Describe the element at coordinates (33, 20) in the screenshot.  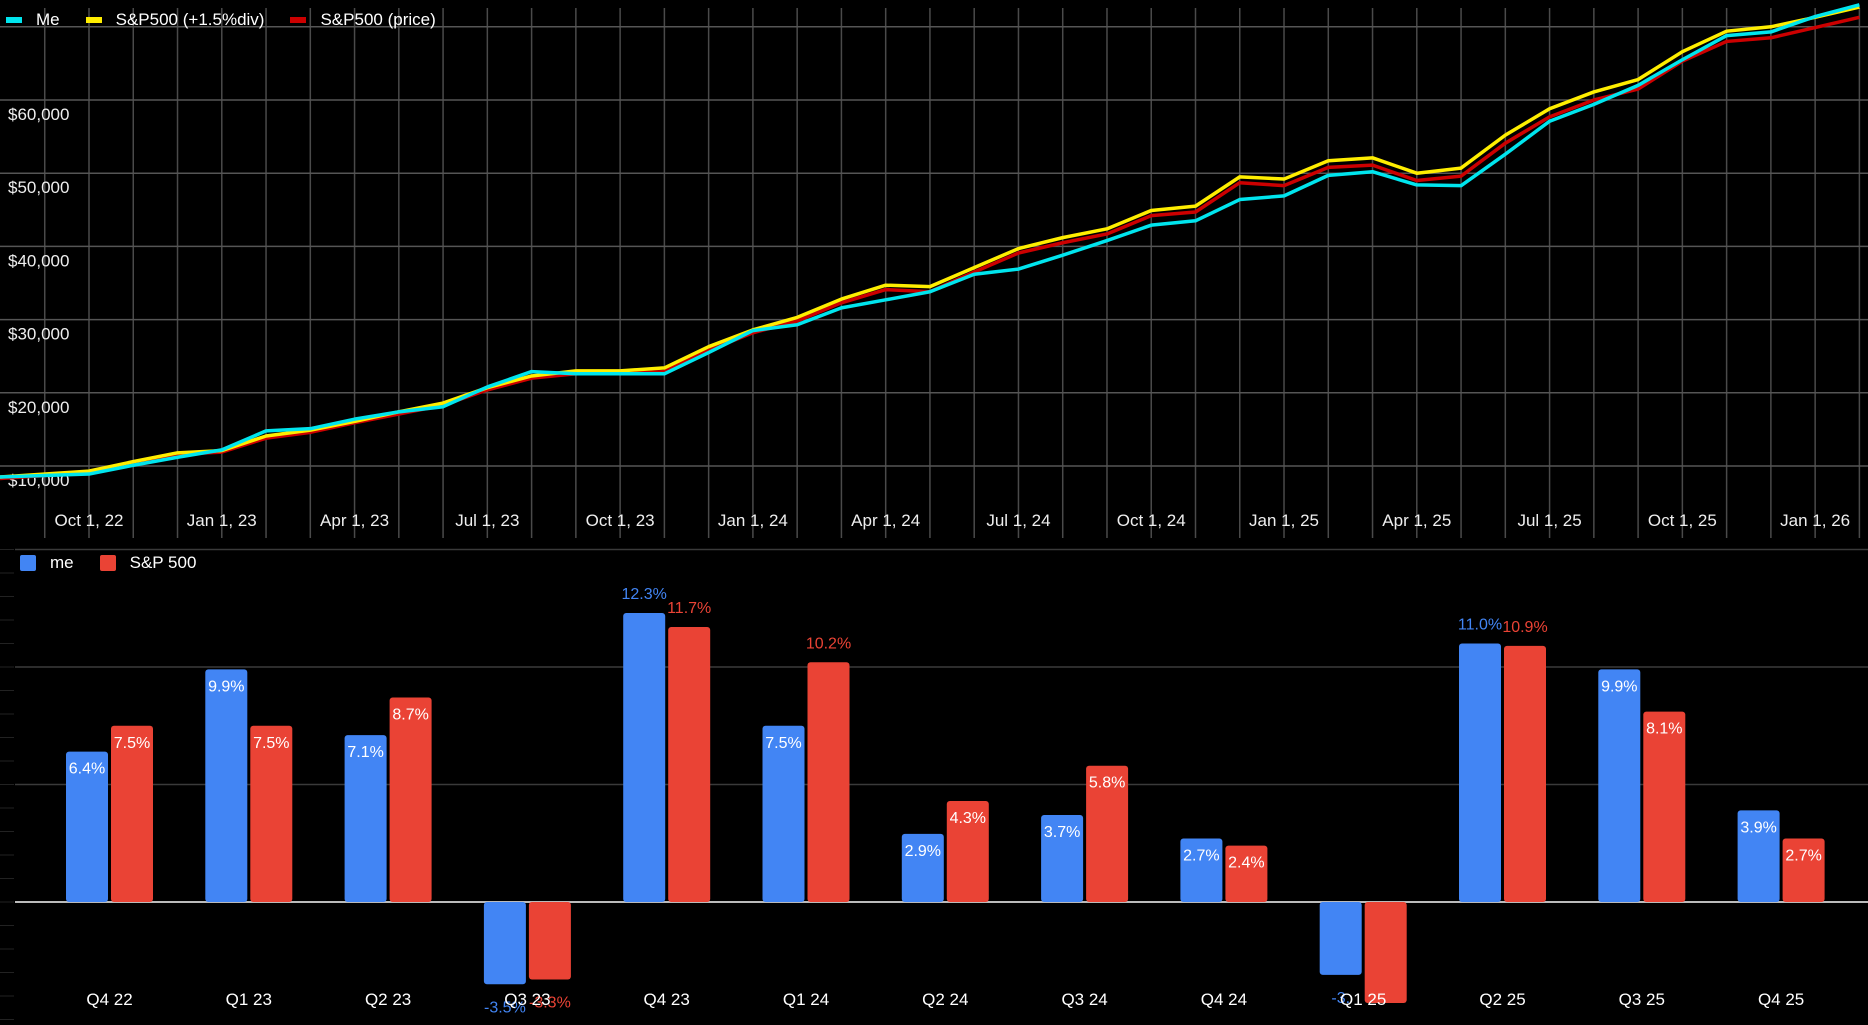
I see `legend-item-me: Me` at that location.